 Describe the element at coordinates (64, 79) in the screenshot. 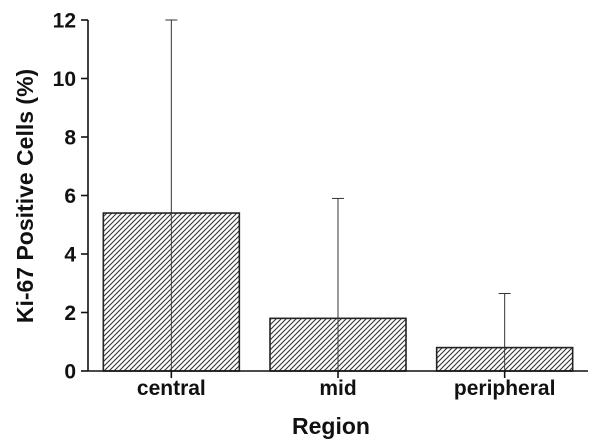

I see `y-tick-label: 10` at that location.